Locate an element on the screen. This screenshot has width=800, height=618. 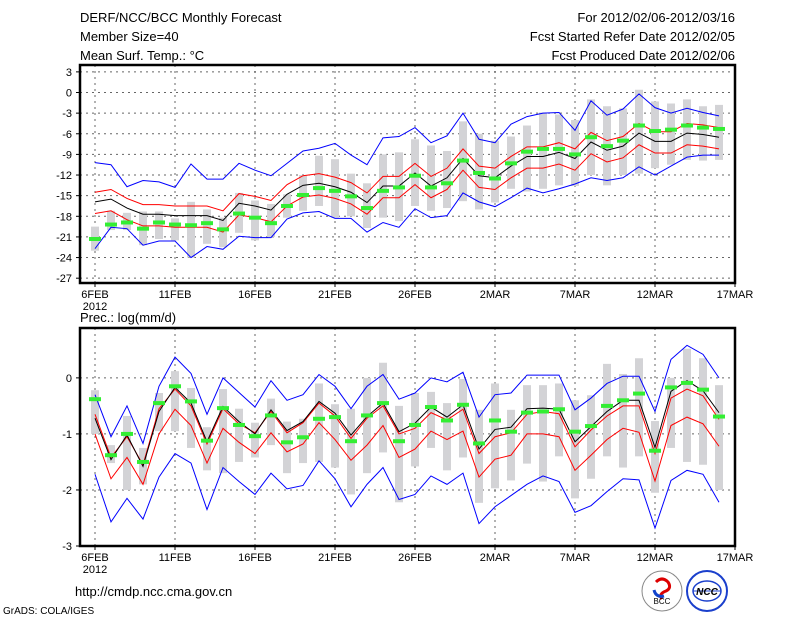
x-tick-label: 2MAR is located at coordinates (495, 558).